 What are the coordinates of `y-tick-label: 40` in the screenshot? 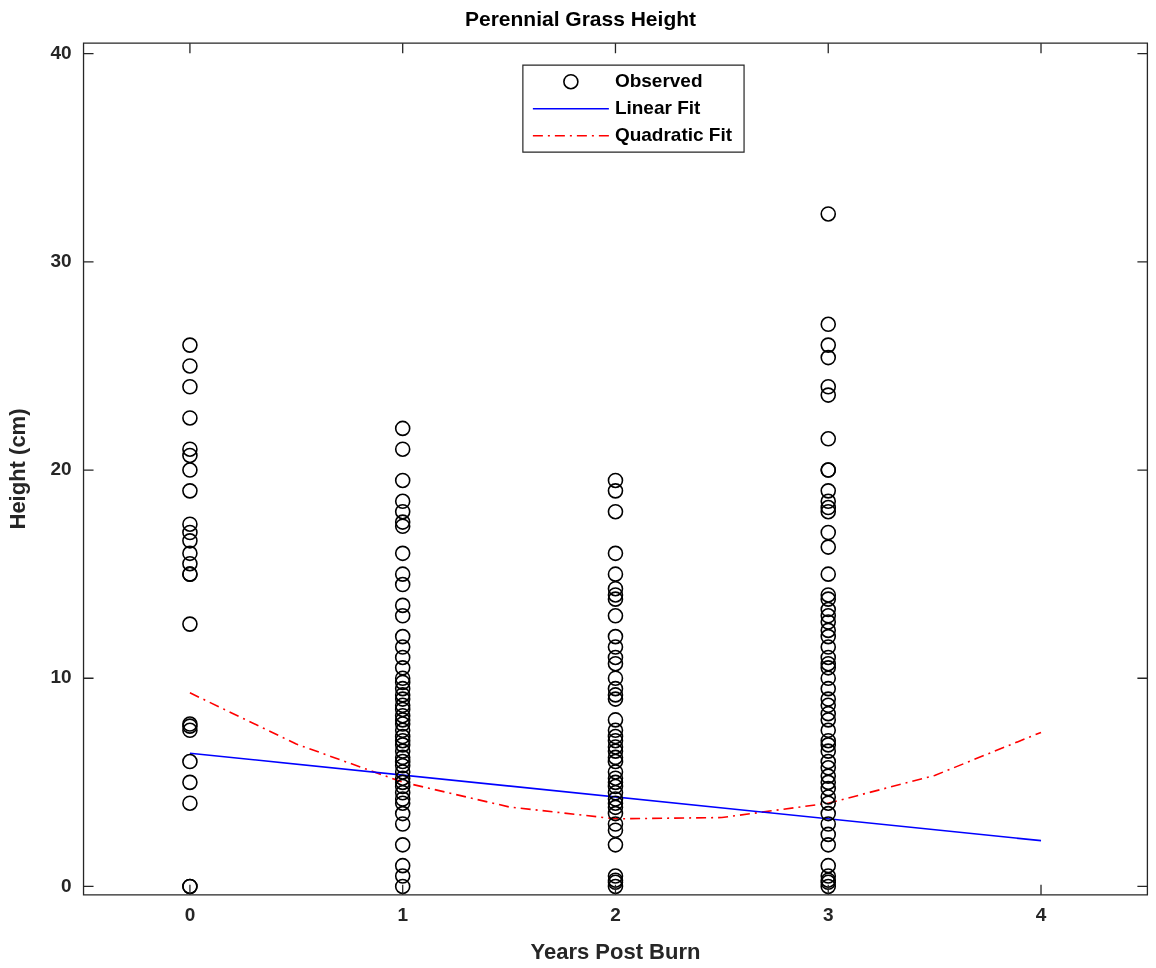 It's located at (61, 52).